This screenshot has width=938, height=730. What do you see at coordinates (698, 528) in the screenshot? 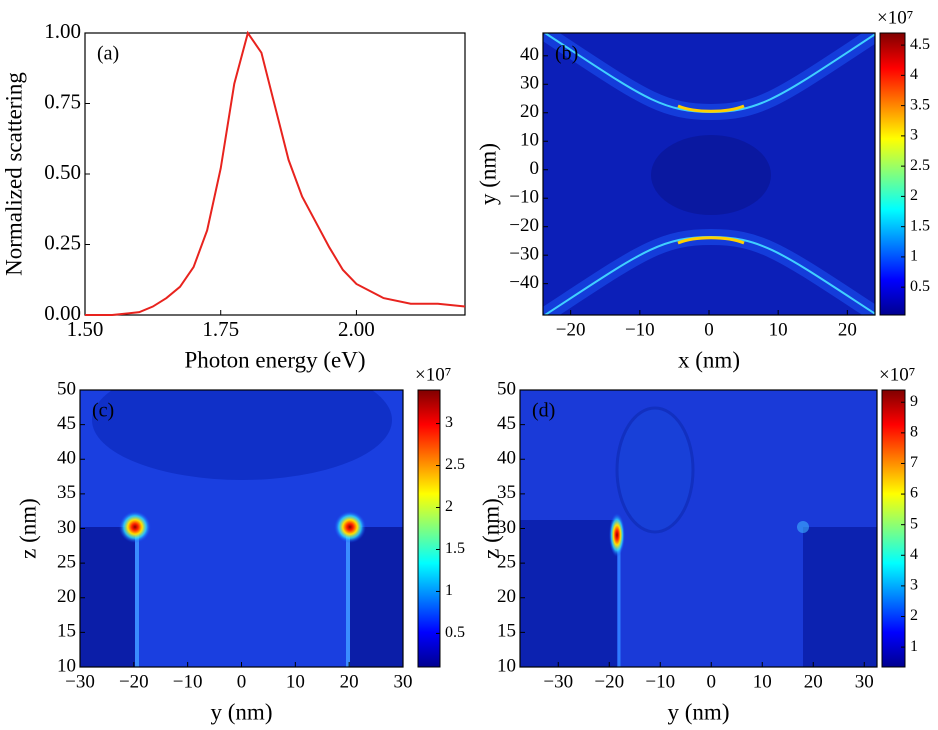
I see `field-d` at bounding box center [698, 528].